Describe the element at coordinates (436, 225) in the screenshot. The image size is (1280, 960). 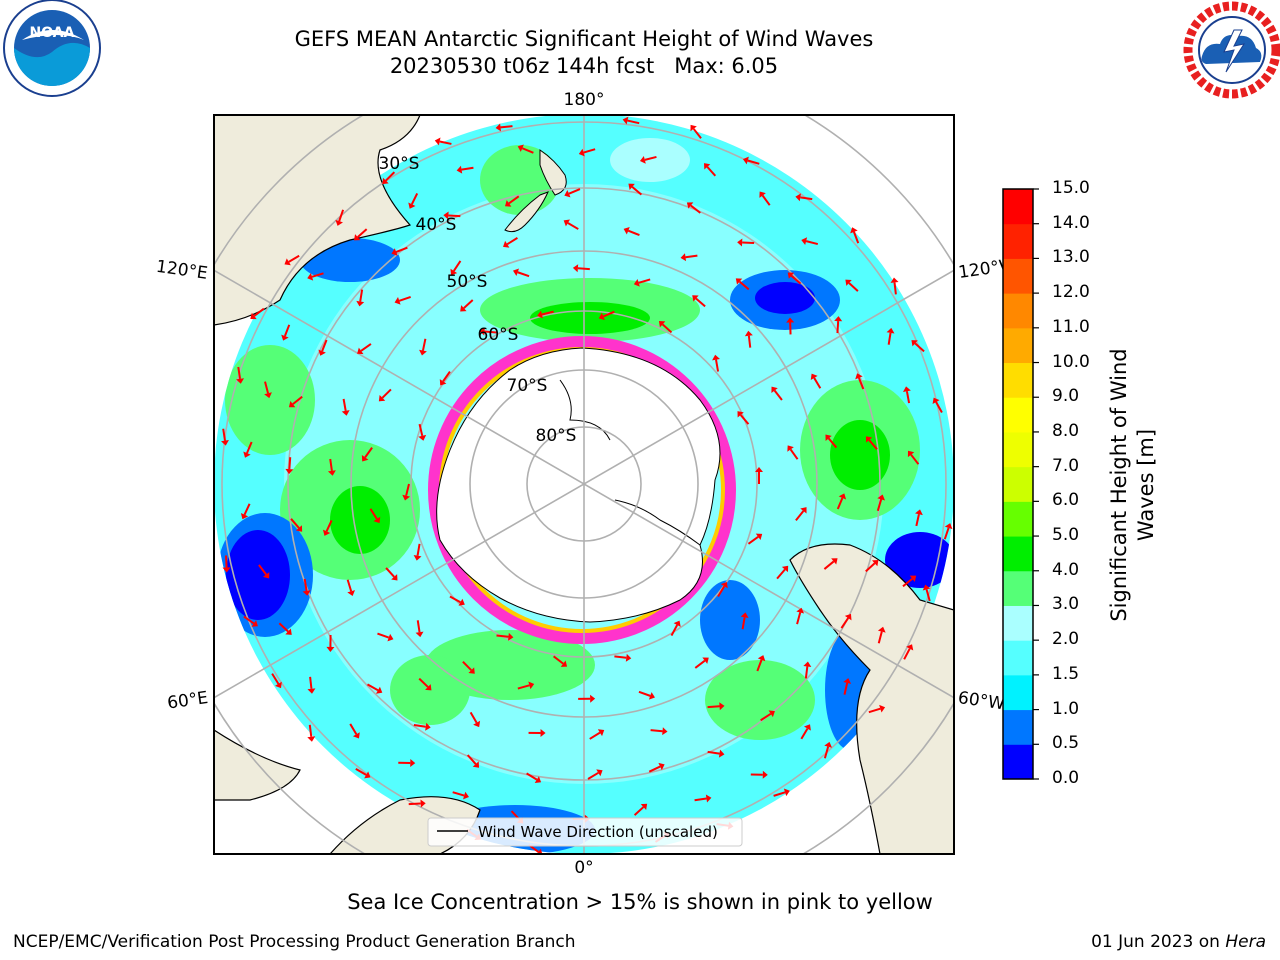
I see `lat-label-40s: 40°S` at that location.